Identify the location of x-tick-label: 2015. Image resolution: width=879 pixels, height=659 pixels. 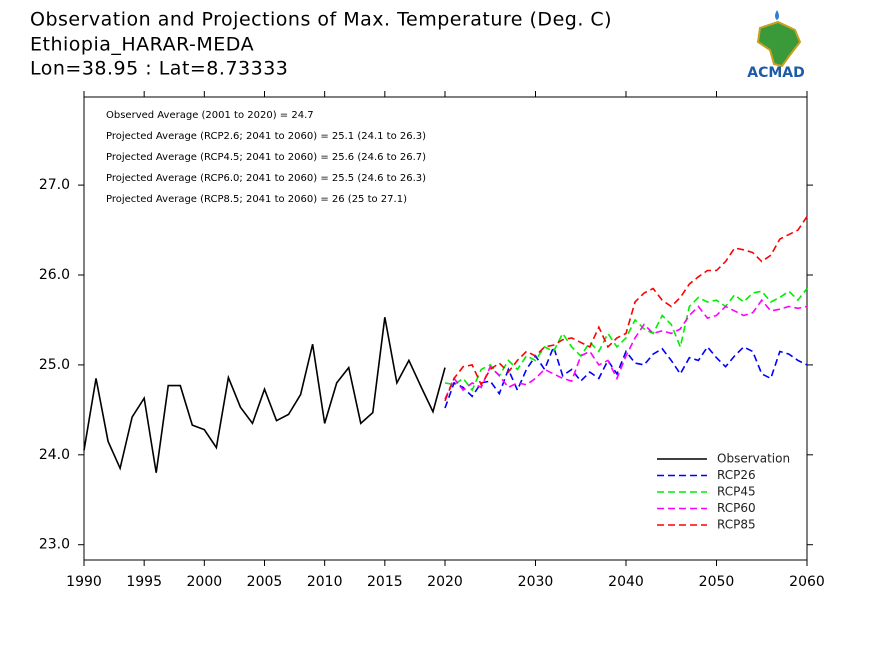
(385, 582).